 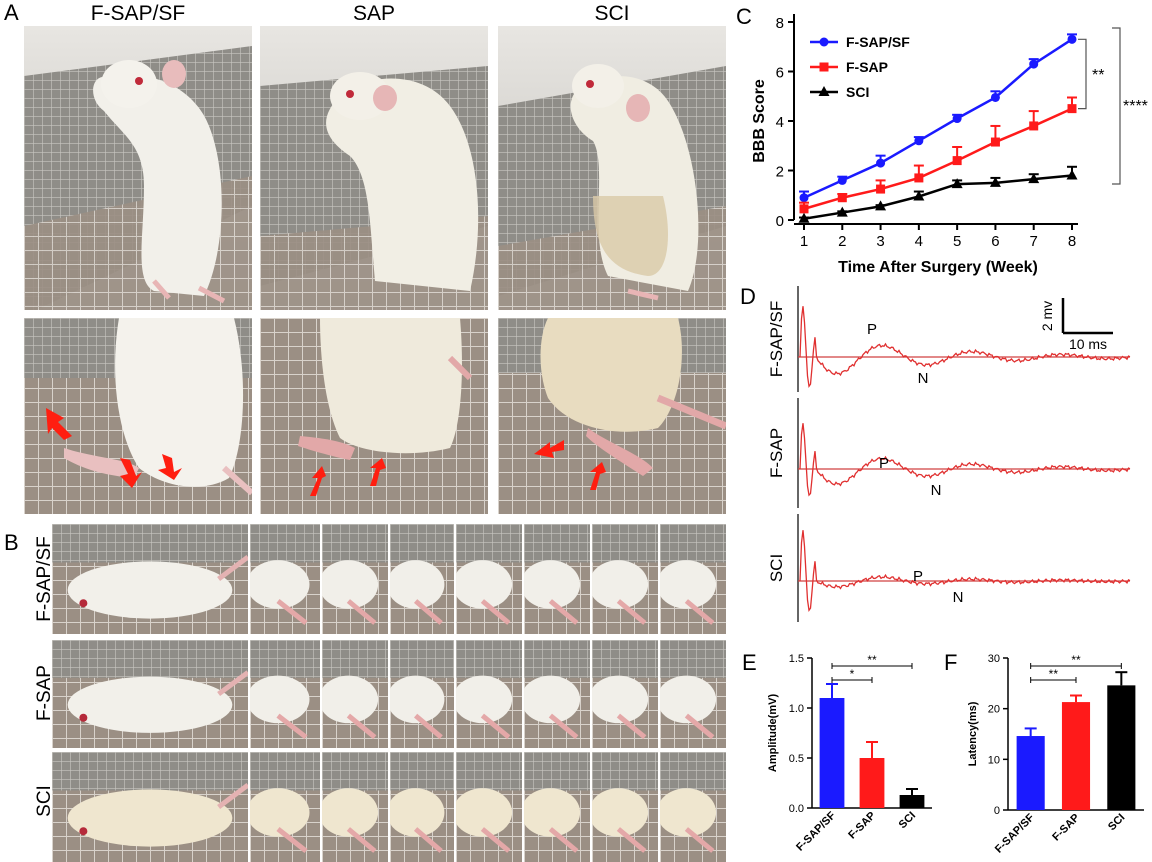 I want to click on panel-d-emg-traces: F-SAP/SF F-SAP SCI P N P N P N 2 mv 10 ms, so click(x=949, y=454).